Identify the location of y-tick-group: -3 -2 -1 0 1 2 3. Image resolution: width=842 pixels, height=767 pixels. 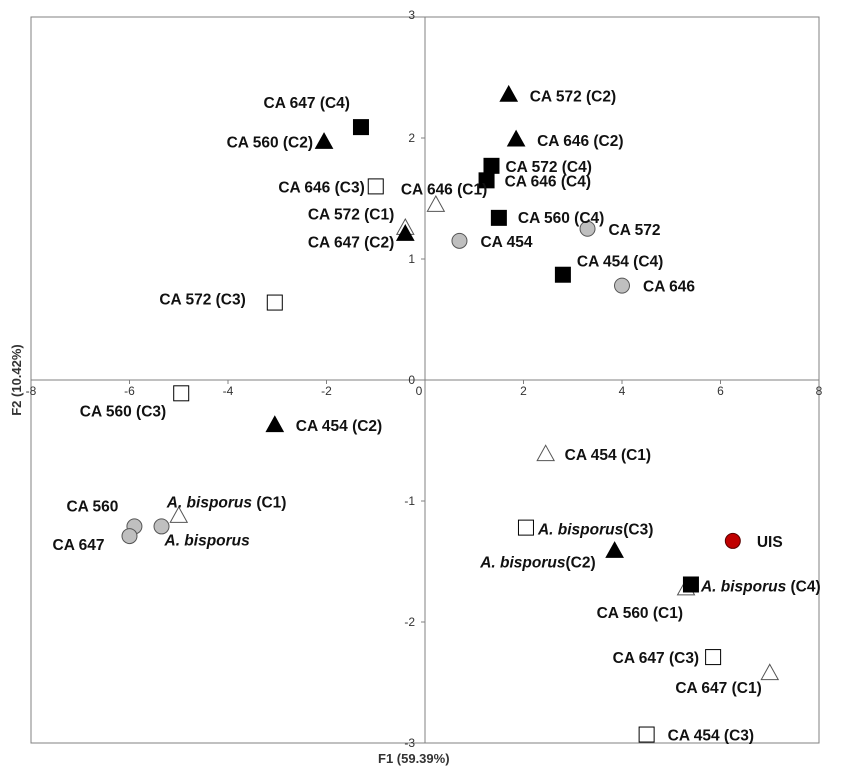
(414, 379).